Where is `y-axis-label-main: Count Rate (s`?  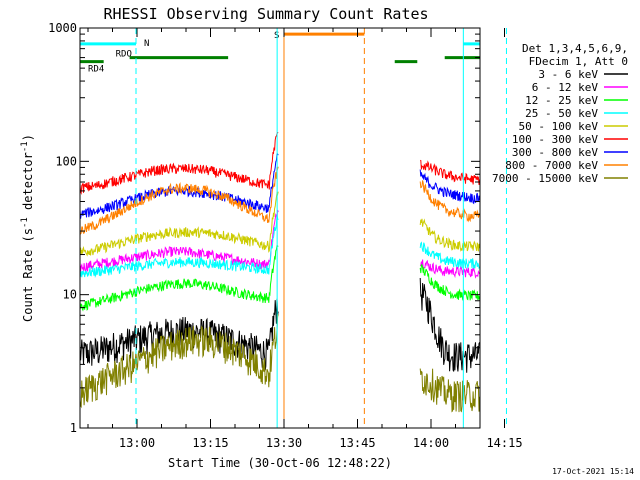
y-axis-label-main: Count Rate (s is located at coordinates (28, 275).